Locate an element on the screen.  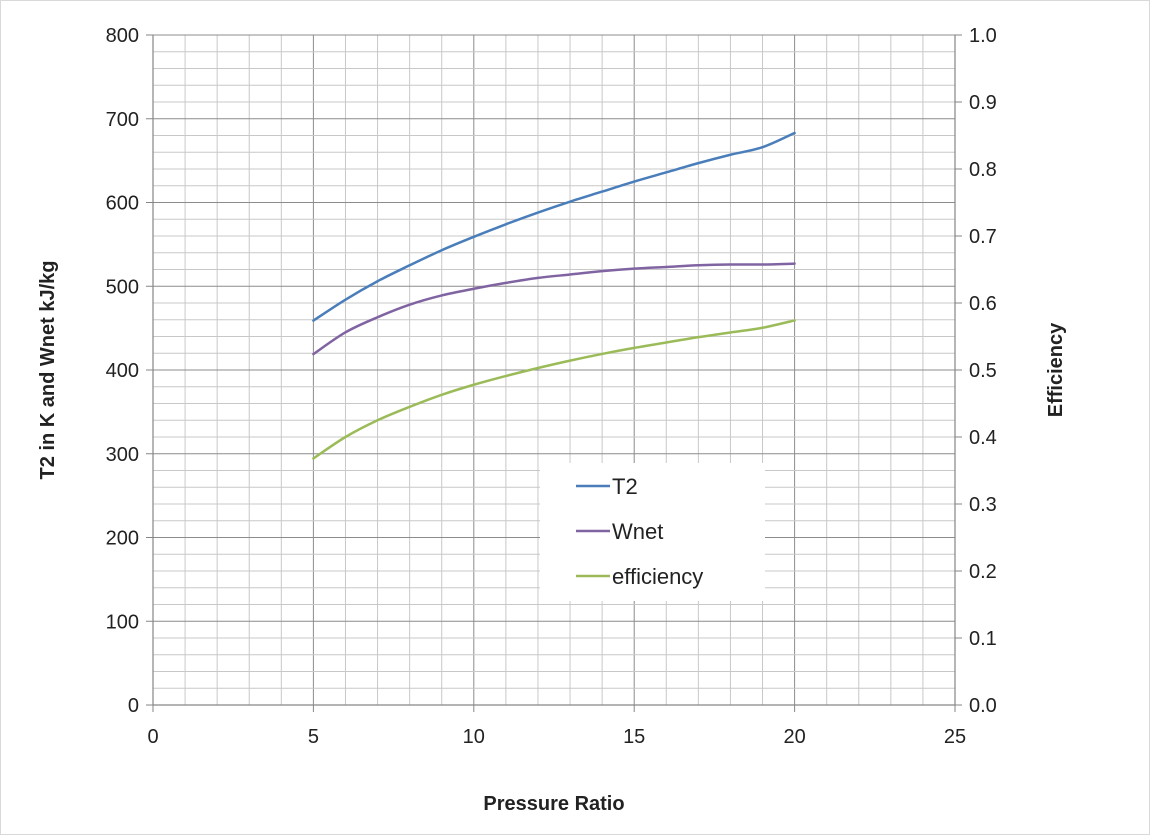
y2-tick-label: 0.7 is located at coordinates (983, 237).